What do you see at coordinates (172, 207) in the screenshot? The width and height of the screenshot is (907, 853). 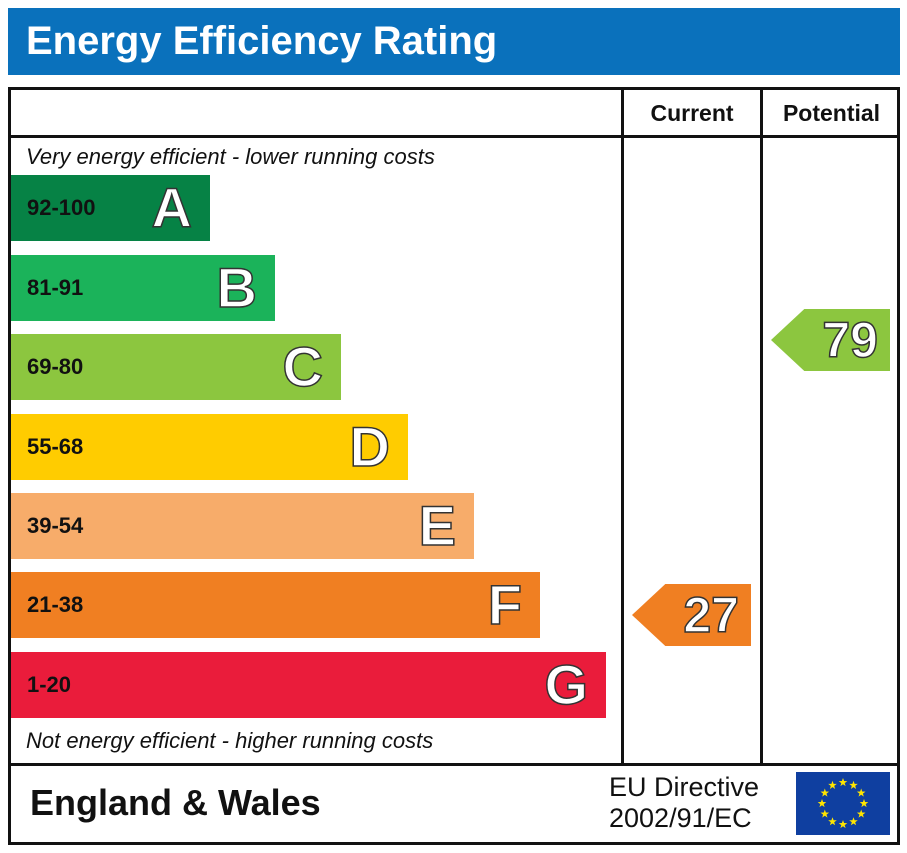 I see `band-letter: A` at bounding box center [172, 207].